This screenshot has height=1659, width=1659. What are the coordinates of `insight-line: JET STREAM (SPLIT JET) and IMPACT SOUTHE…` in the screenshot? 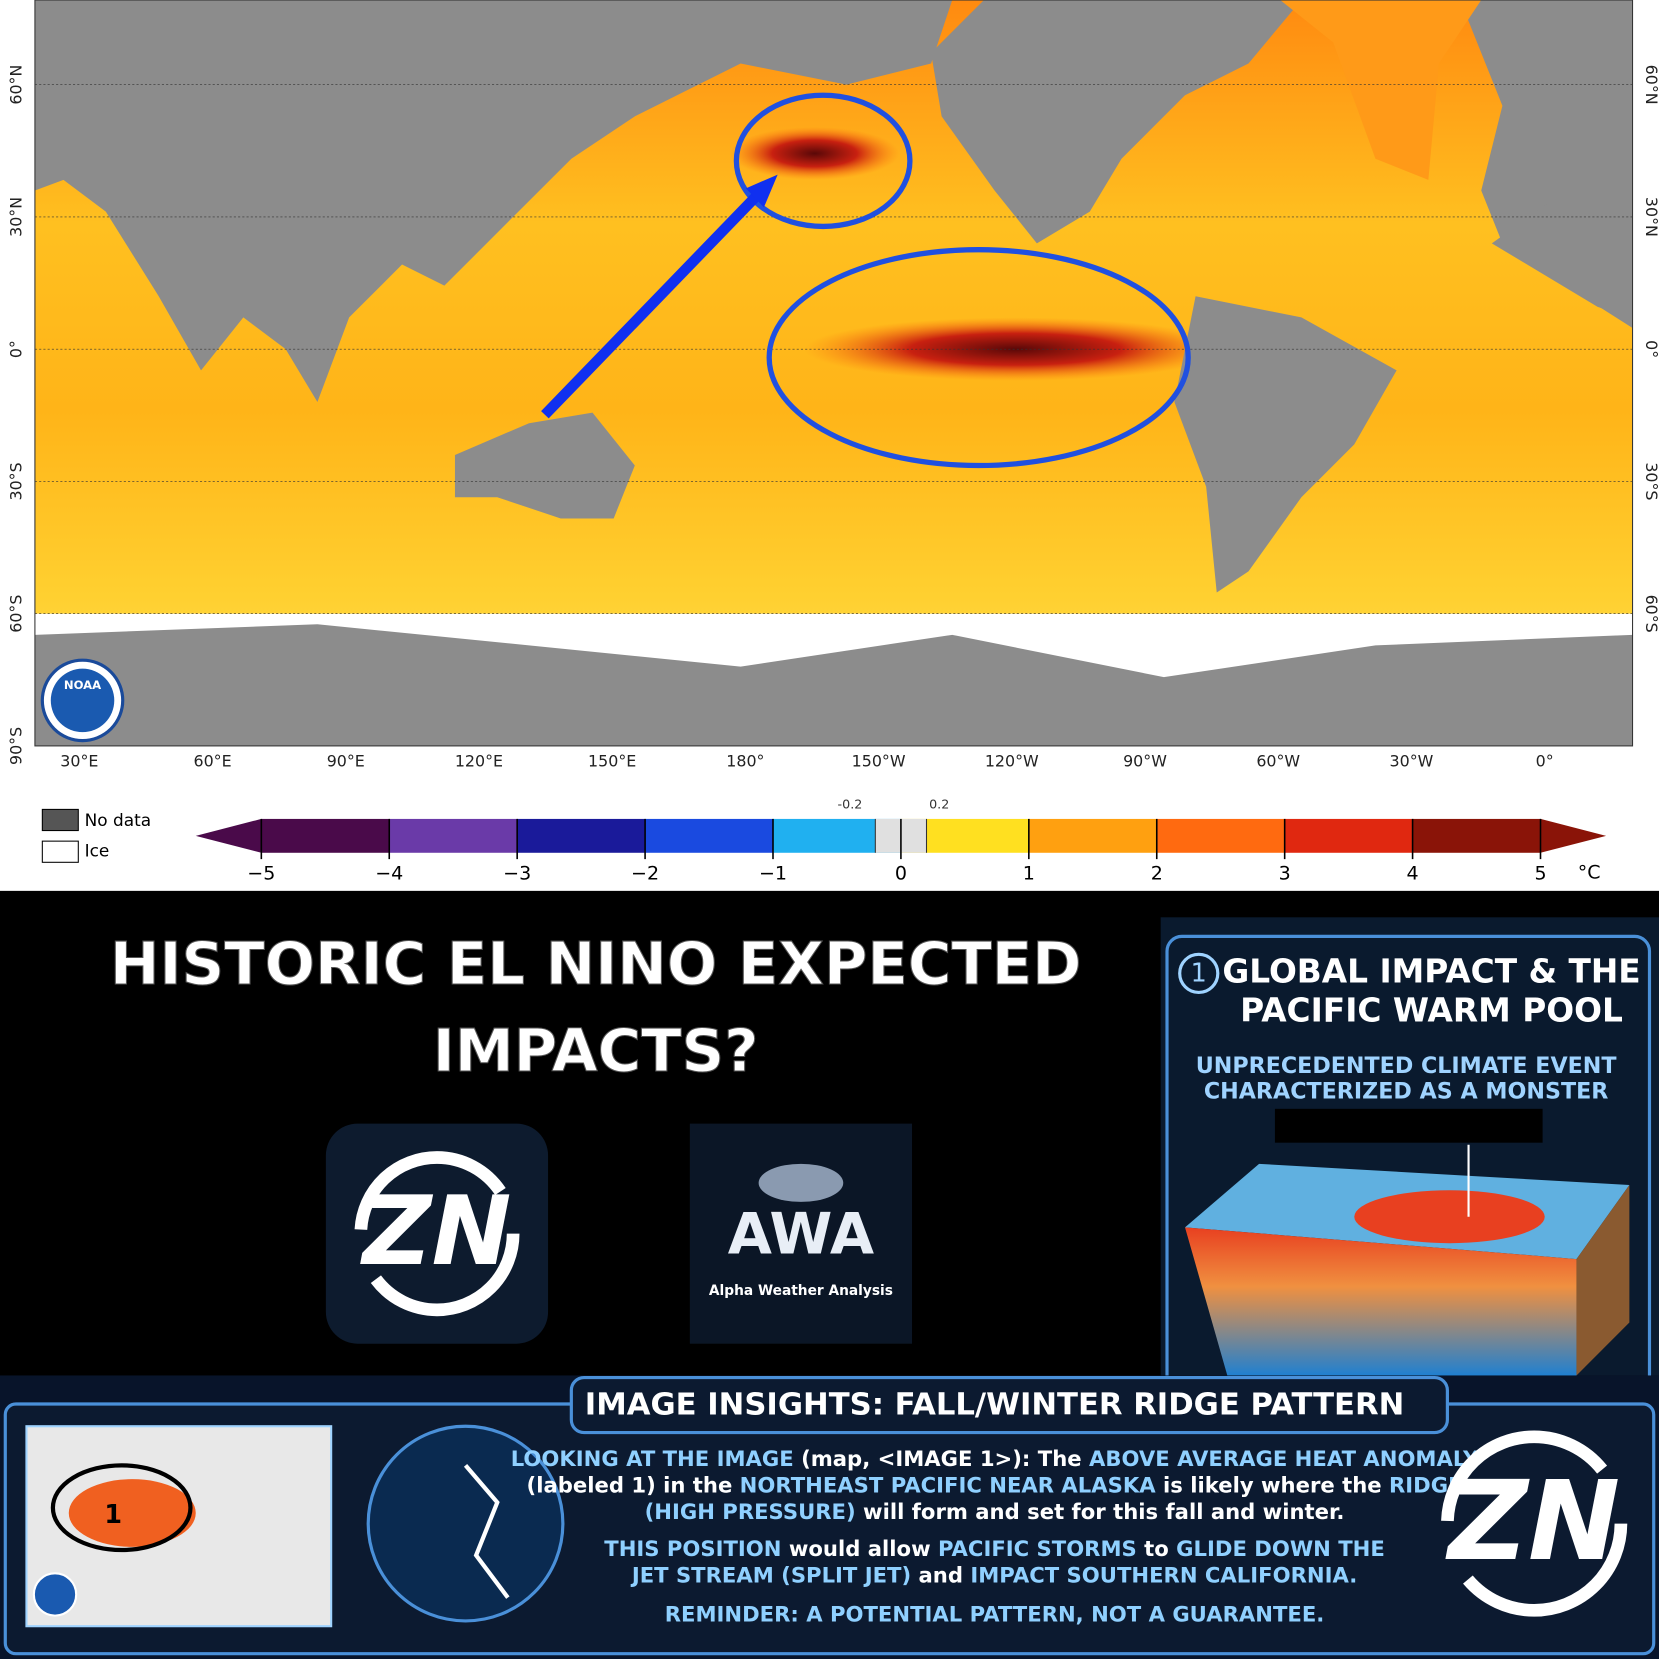 It's located at (993, 1574).